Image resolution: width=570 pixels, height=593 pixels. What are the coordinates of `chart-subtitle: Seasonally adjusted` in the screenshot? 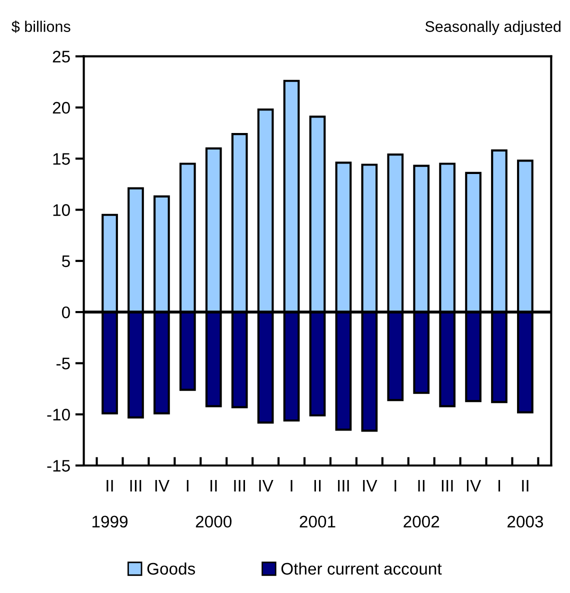 It's located at (492, 27).